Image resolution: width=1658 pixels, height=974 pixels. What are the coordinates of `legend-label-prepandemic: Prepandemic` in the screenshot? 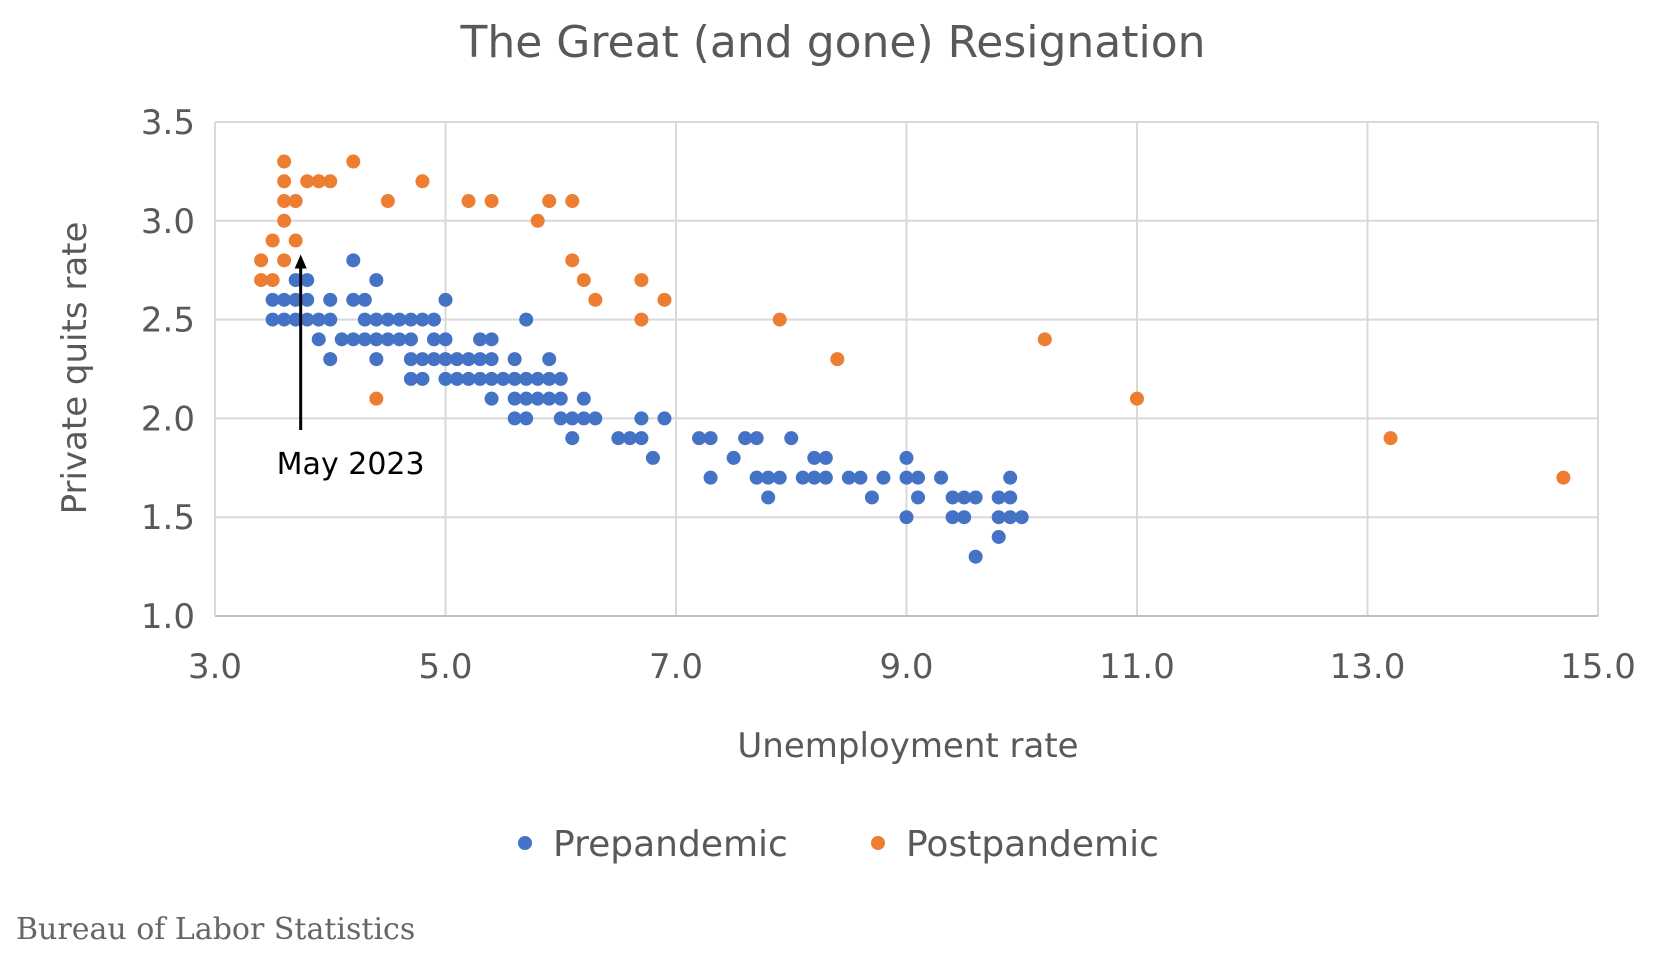 It's located at (670, 844).